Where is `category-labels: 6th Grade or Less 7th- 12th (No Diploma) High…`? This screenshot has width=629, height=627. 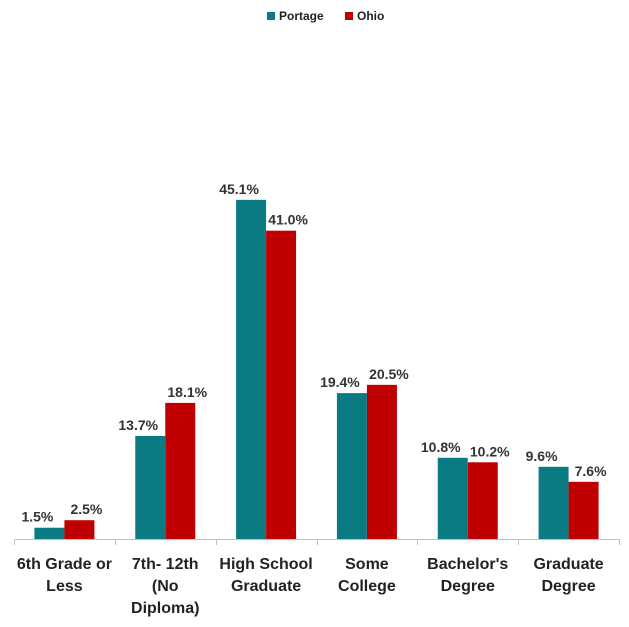
category-labels: 6th Grade or Less 7th- 12th (No Diploma) High… is located at coordinates (310, 586).